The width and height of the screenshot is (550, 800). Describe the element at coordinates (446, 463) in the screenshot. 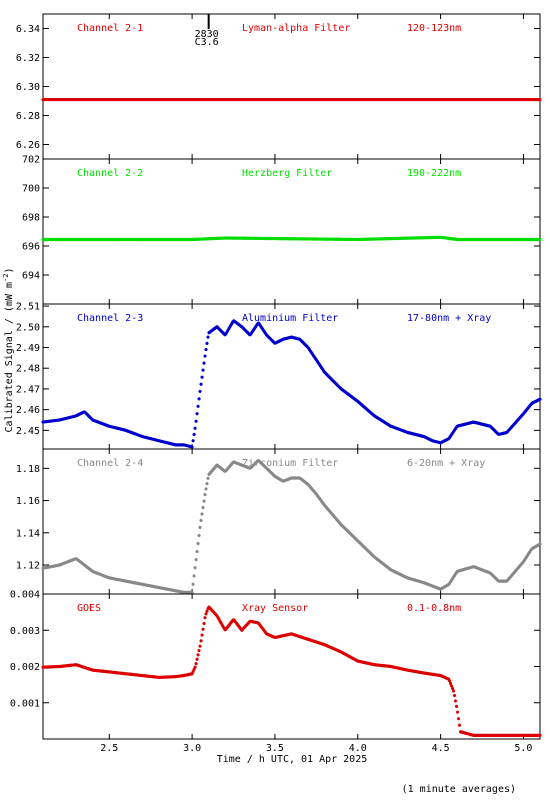

I see `panel-band-label: 6-20nm + Xray` at that location.